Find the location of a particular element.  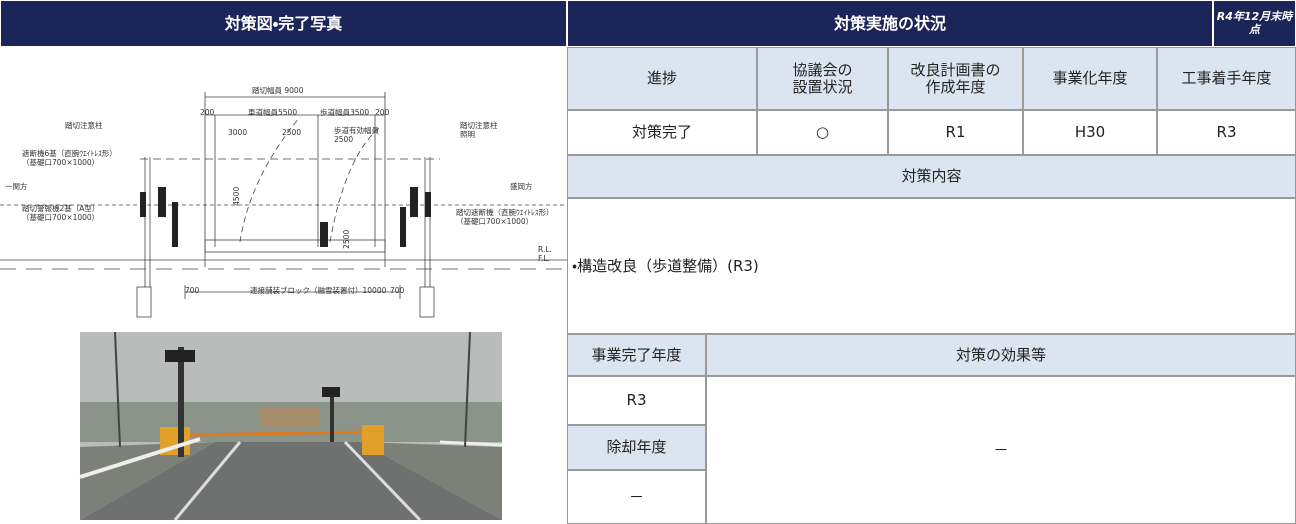

drawing-label: R.L. is located at coordinates (545, 249).